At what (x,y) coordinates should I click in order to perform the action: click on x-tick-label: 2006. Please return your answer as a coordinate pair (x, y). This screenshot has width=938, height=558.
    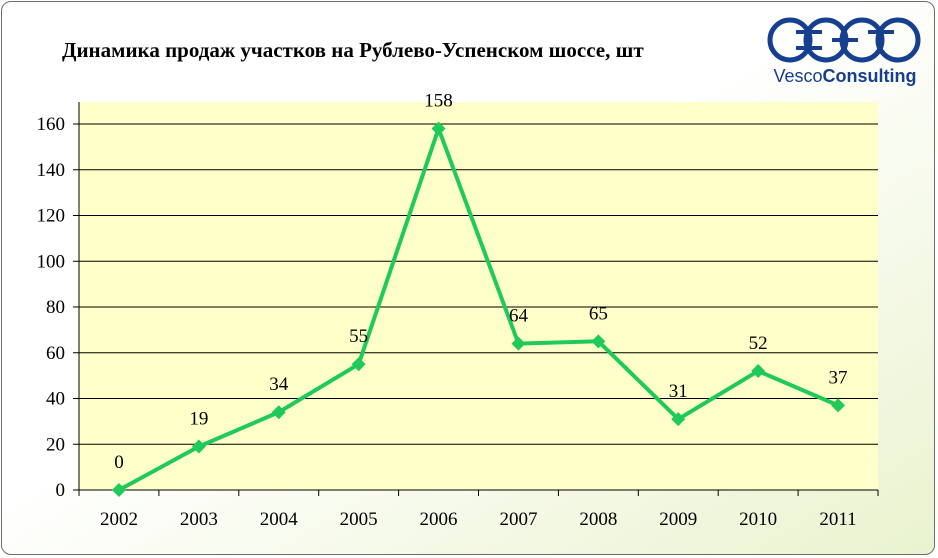
    Looking at the image, I should click on (439, 519).